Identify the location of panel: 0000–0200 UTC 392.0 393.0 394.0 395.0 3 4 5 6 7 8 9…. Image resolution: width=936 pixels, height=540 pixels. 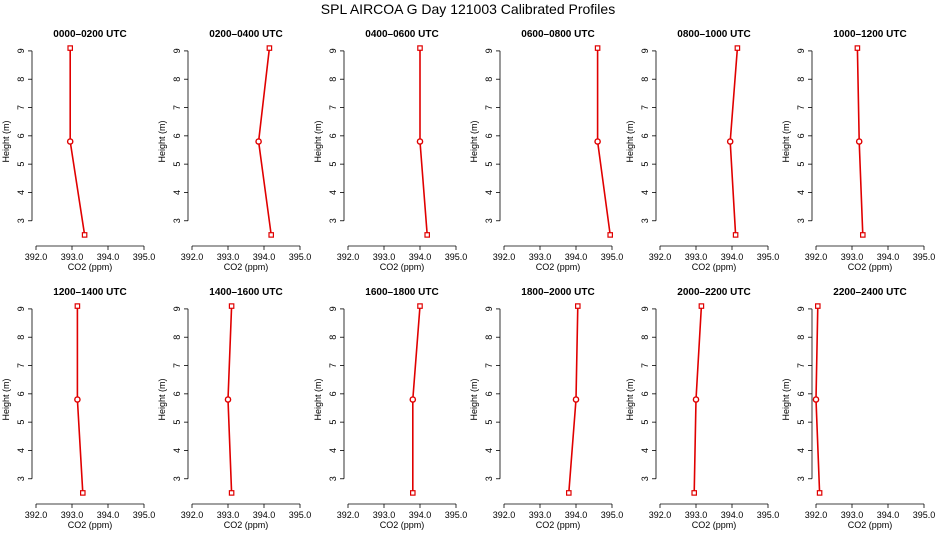
(78, 150).